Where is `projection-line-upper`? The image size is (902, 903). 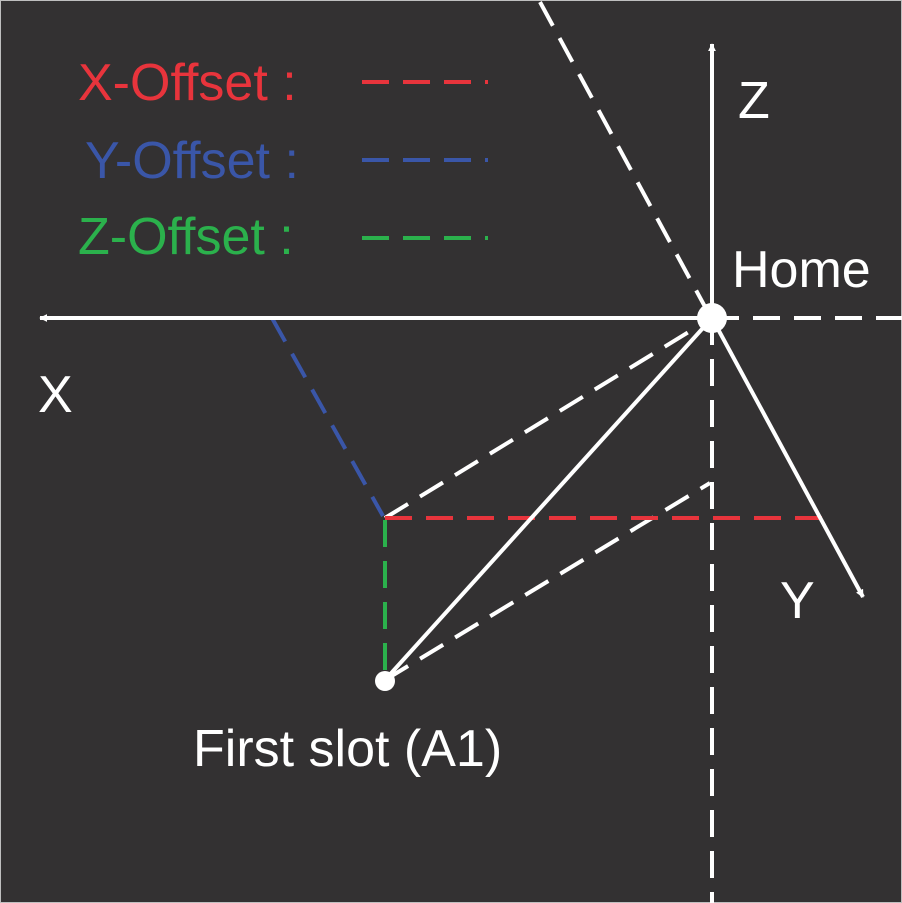
projection-line-upper is located at coordinates (545, 420).